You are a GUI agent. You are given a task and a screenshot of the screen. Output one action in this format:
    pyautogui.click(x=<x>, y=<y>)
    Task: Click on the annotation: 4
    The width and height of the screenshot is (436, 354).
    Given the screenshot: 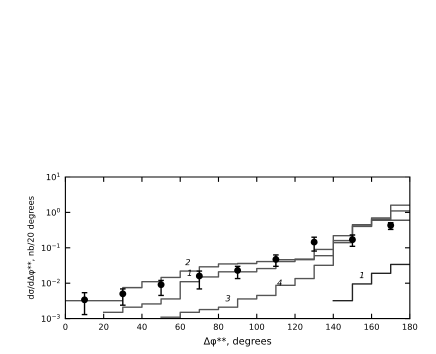 What is the action you would take?
    pyautogui.click(x=279, y=283)
    